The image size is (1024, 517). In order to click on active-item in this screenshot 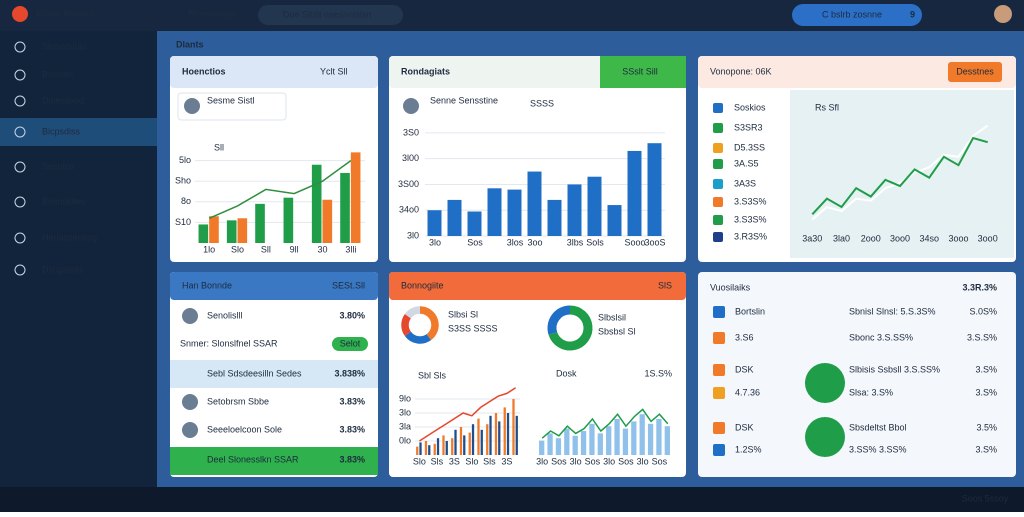, I will do `click(78, 132)`.